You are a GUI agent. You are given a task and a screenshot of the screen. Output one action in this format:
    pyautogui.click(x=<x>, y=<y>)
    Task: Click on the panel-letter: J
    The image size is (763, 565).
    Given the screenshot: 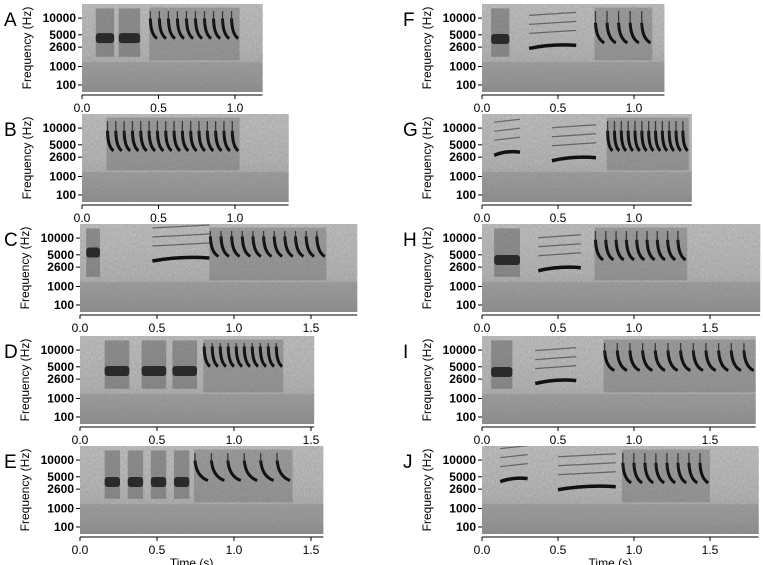 What is the action you would take?
    pyautogui.click(x=408, y=462)
    